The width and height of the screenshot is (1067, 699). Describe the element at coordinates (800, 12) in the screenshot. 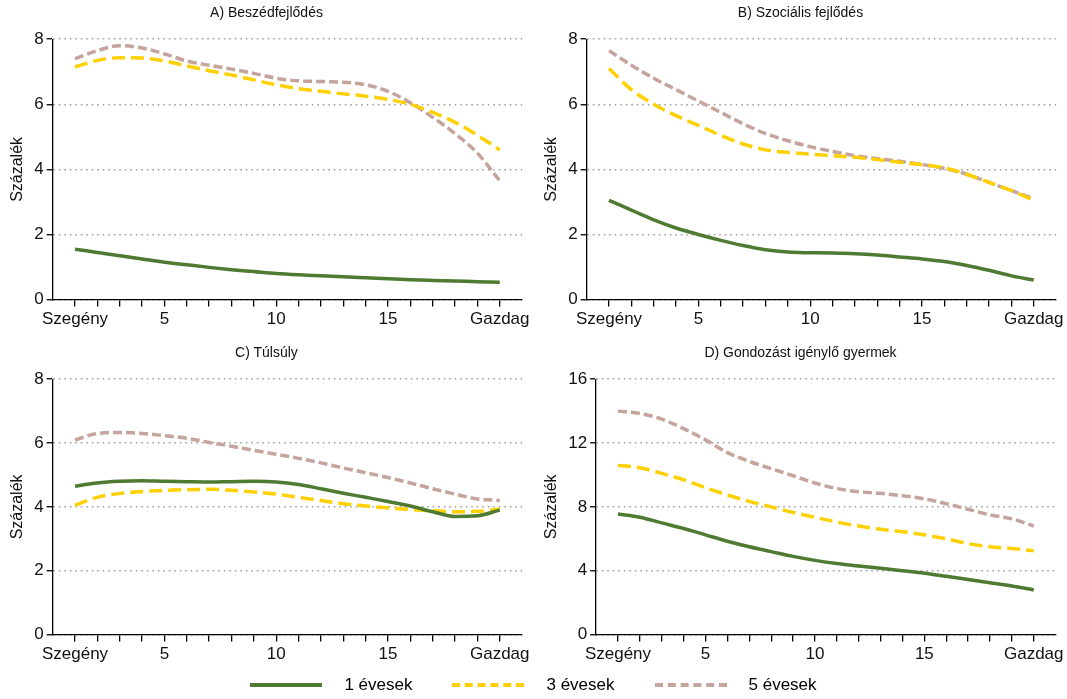

I see `chart-title: B) Szociális fejlődés` at that location.